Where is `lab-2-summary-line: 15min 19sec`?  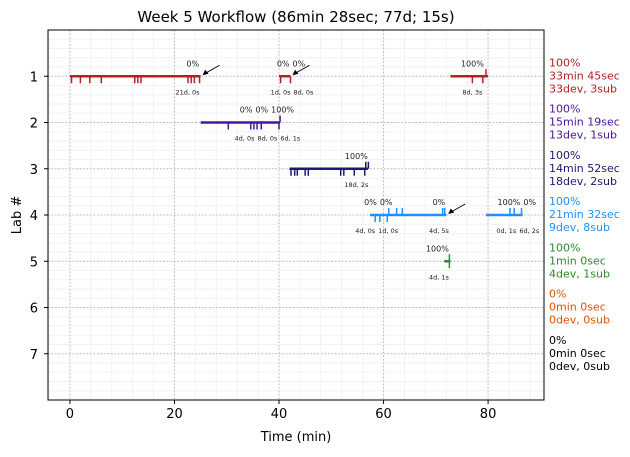 lab-2-summary-line: 15min 19sec is located at coordinates (584, 122).